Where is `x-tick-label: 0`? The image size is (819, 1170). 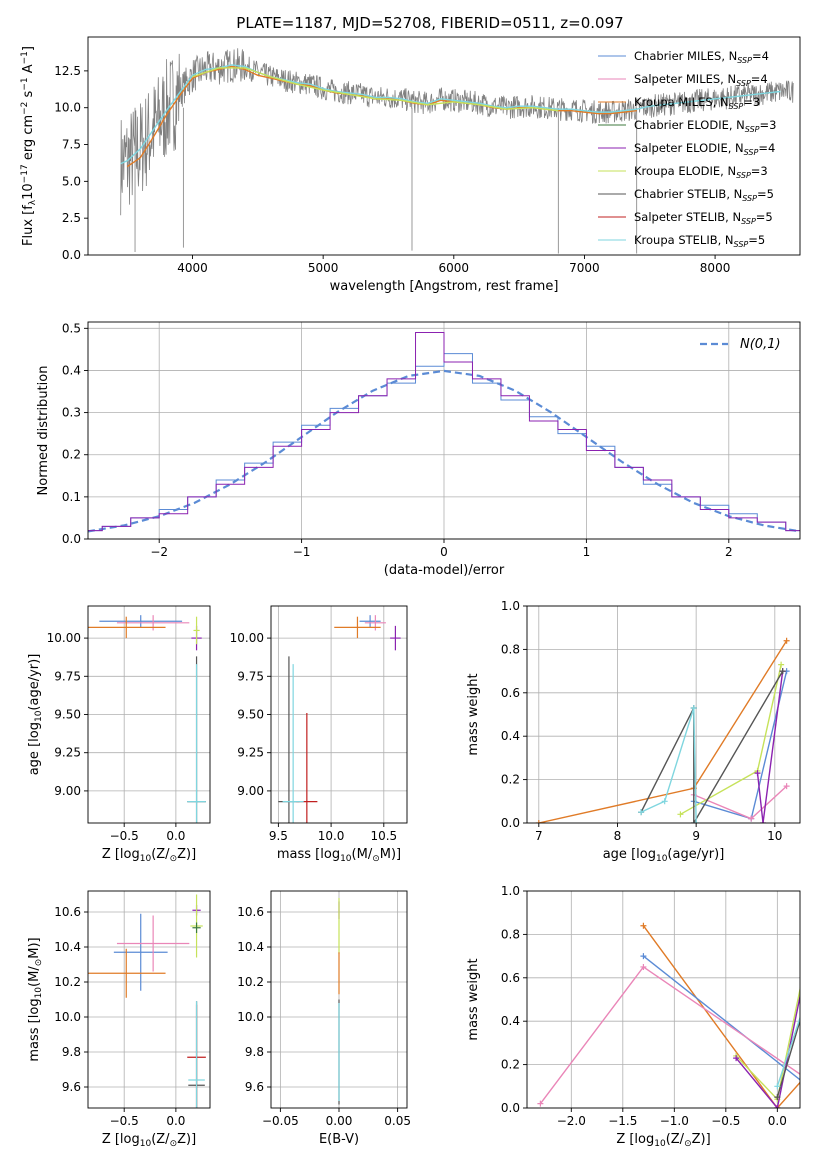
x-tick-label: 0 is located at coordinates (444, 552).